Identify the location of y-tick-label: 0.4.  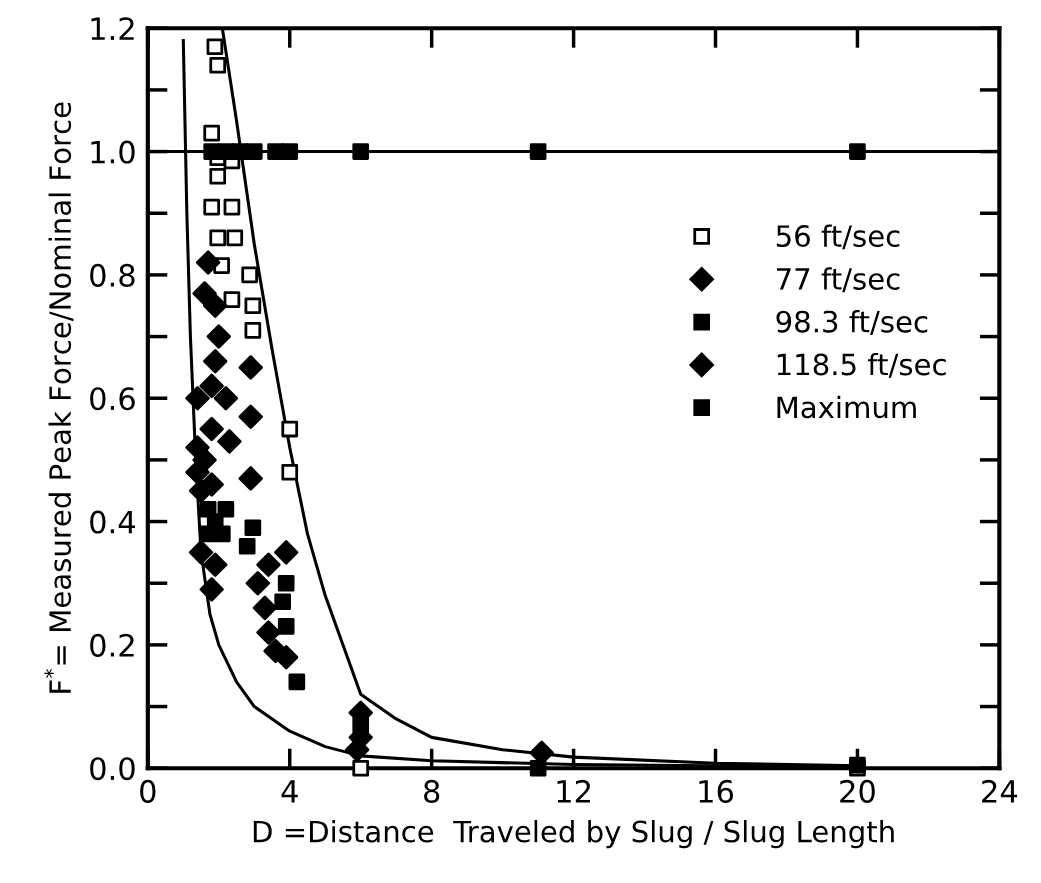
(112, 522).